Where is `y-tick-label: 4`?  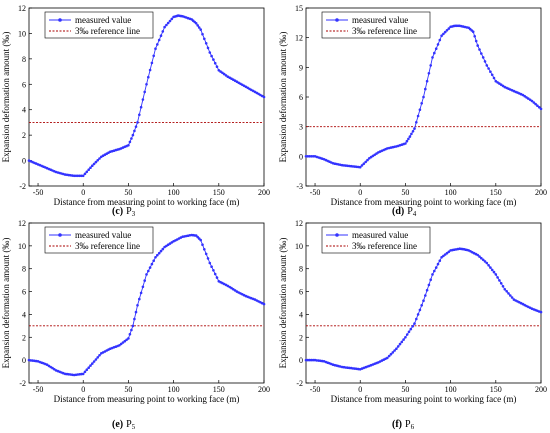
y-tick-label: 4 is located at coordinates (301, 314).